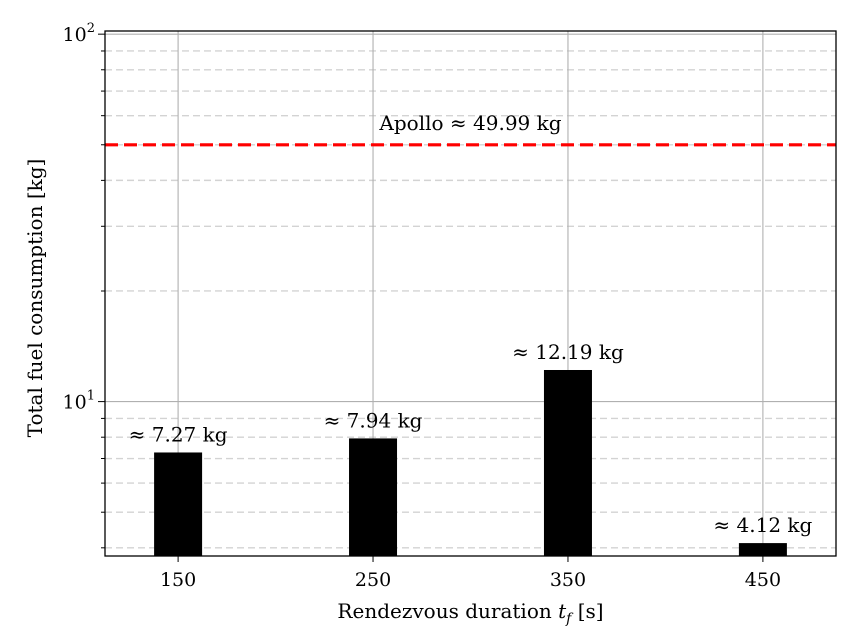  Describe the element at coordinates (35, 298) in the screenshot. I see `y-axis-title: Total fuel consumption [kg]` at that location.